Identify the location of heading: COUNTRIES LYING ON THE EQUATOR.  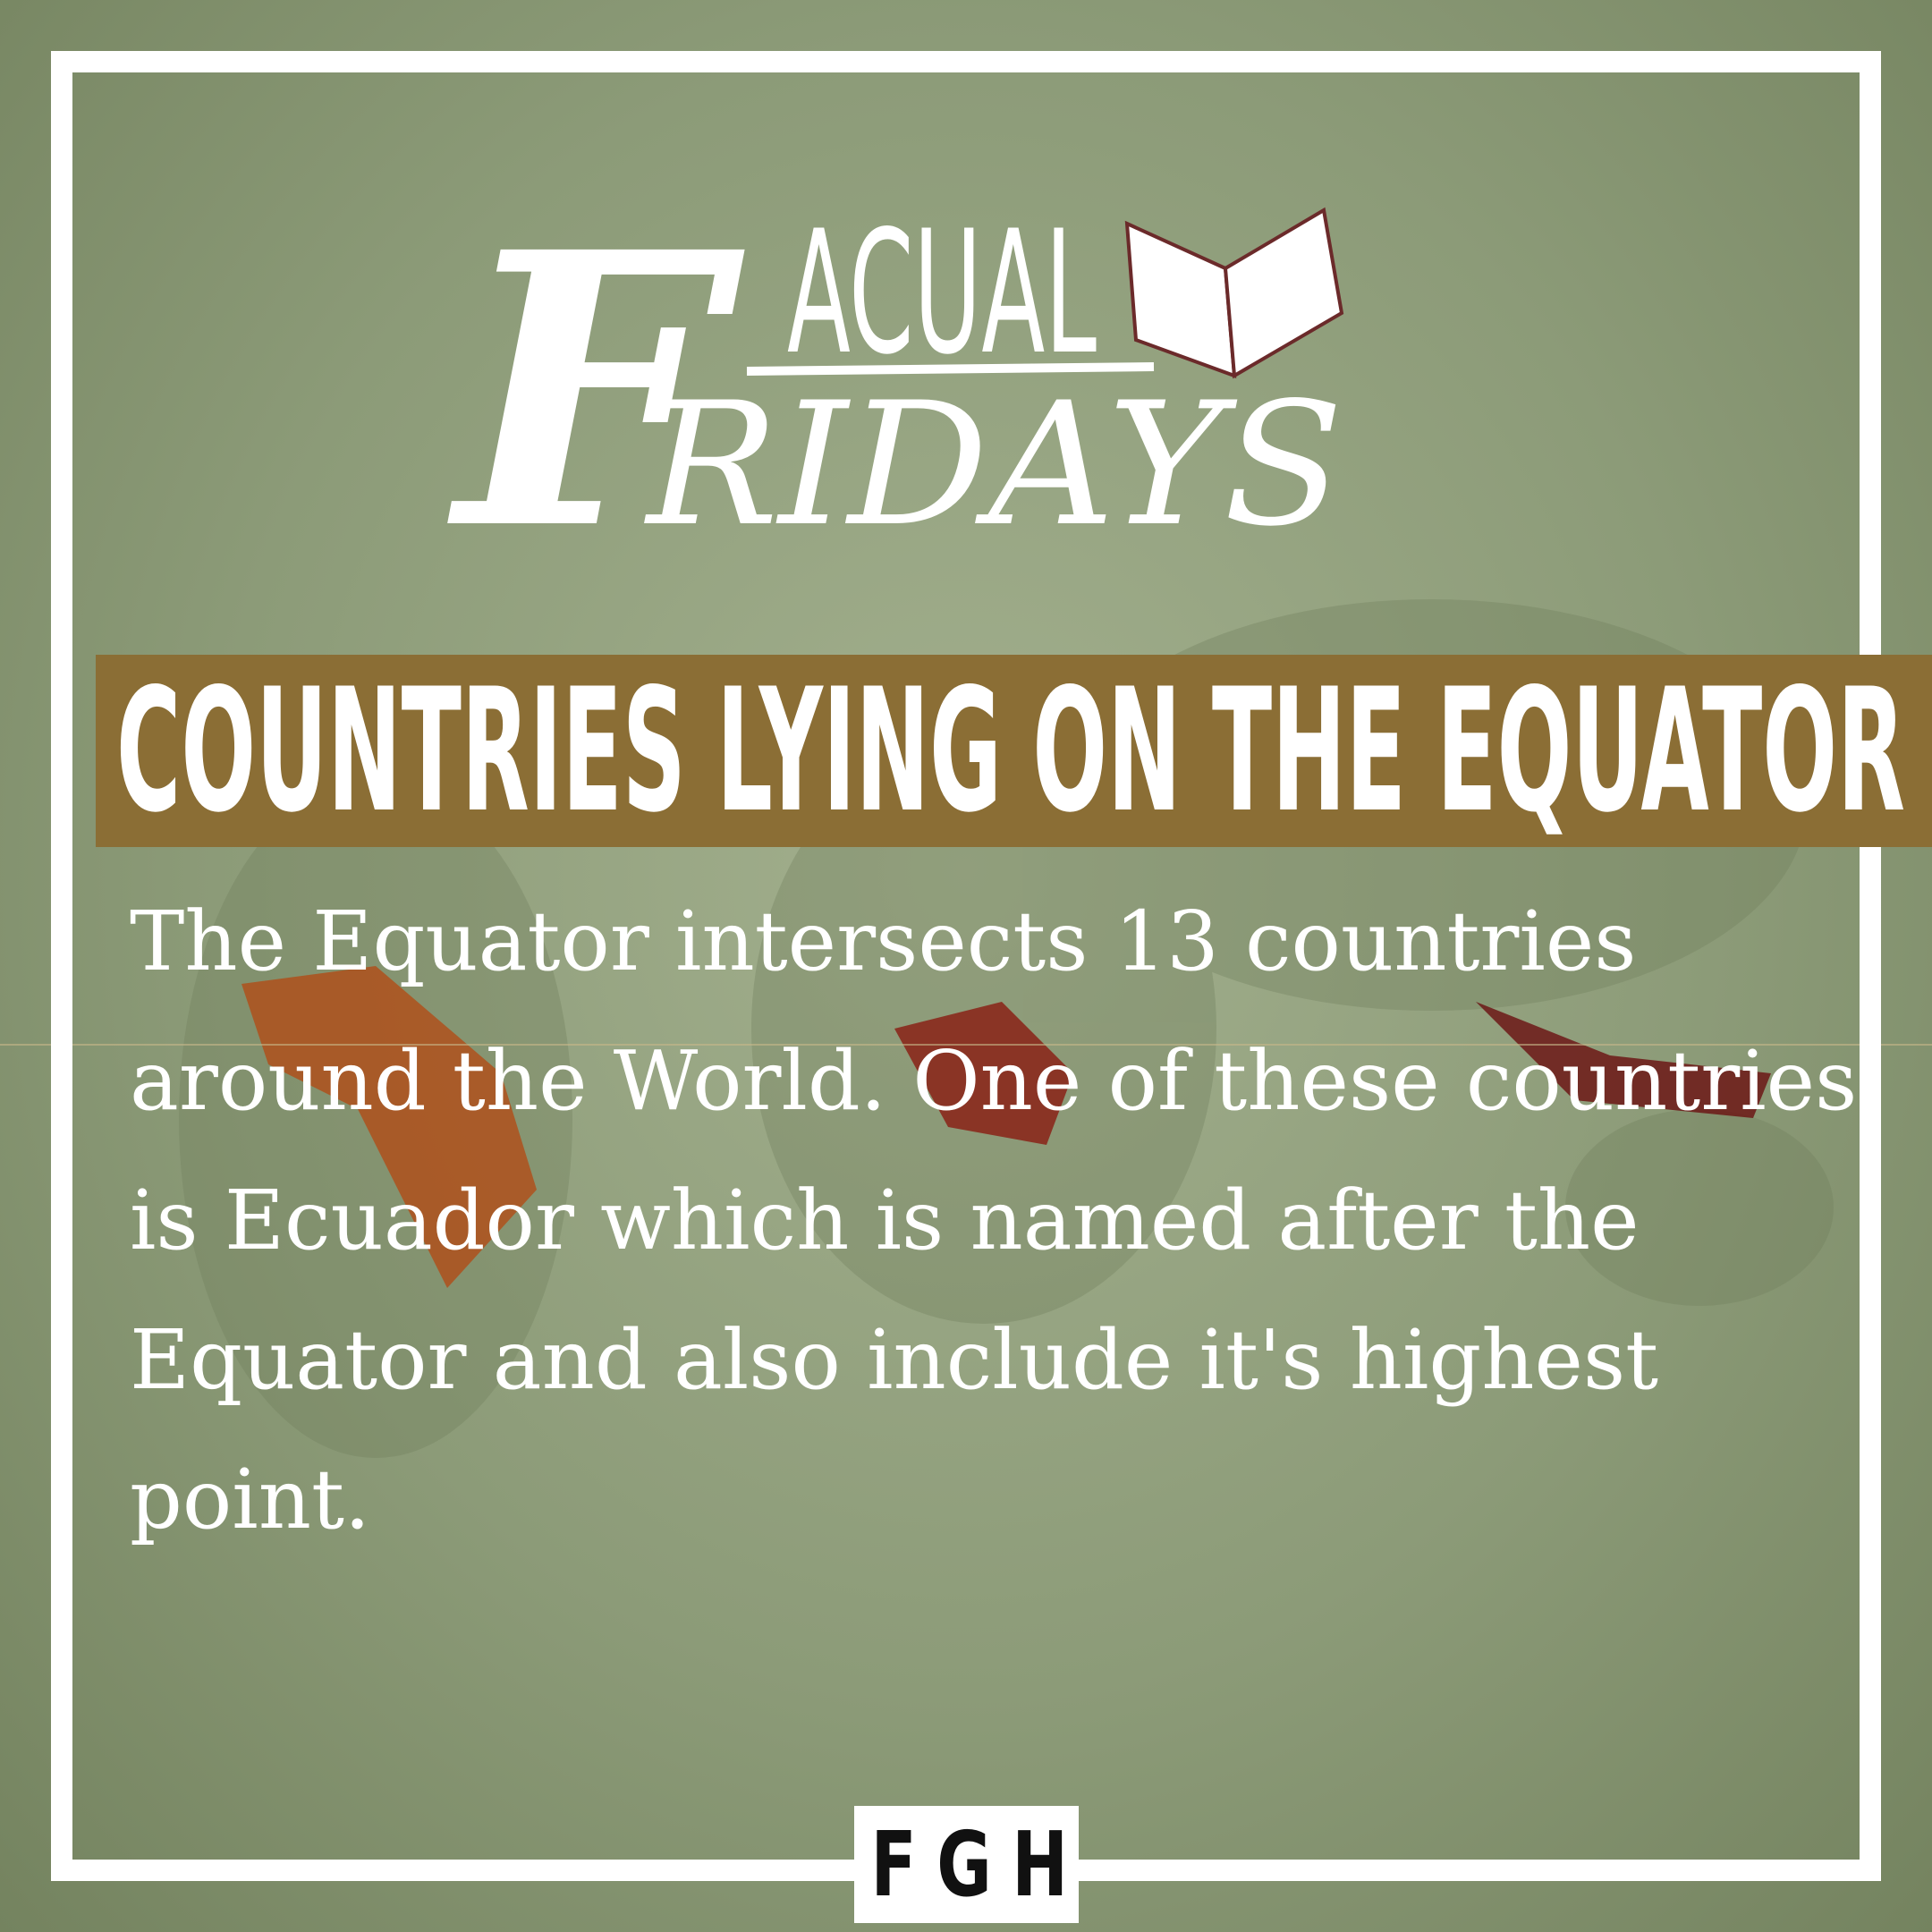
(1010, 751).